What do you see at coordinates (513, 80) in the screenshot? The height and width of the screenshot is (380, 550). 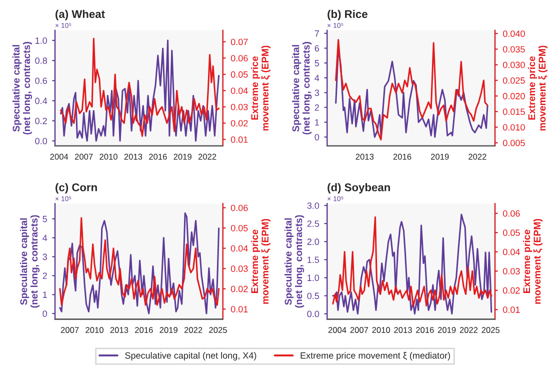 I see `y2-tick-label: 0.025` at bounding box center [513, 80].